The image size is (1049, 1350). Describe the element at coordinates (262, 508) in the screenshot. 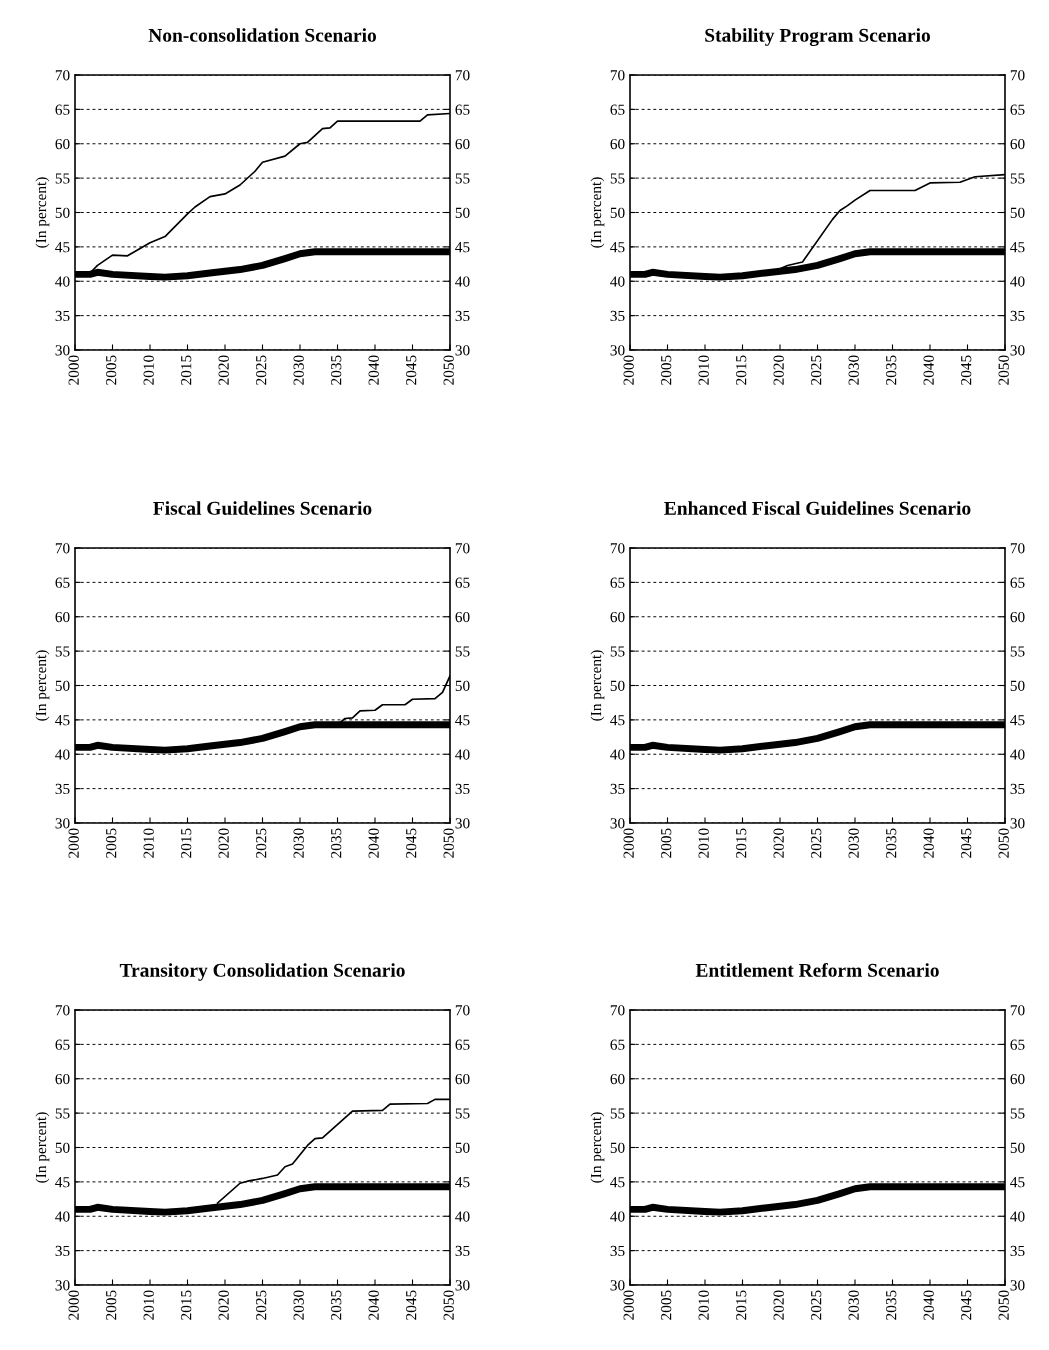

I see `chart-title: Fiscal Guidelines Scenario` at that location.